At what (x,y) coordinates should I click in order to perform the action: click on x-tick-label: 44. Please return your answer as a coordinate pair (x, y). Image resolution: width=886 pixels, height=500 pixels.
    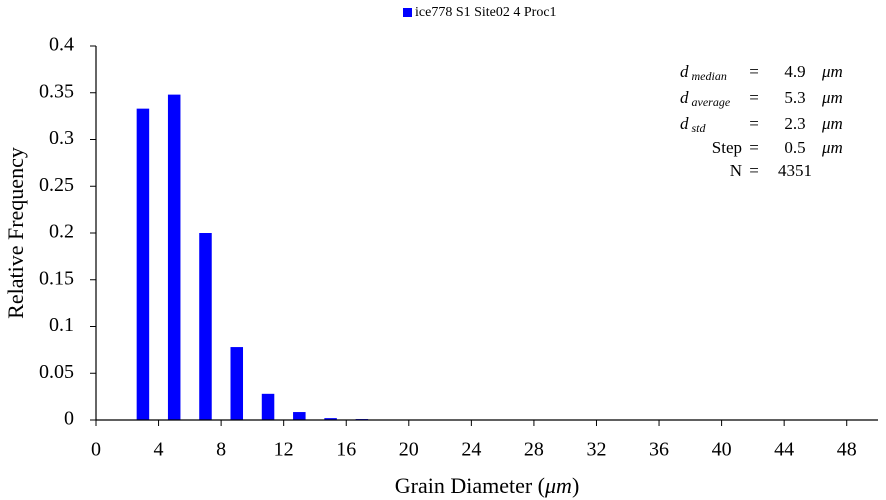
    Looking at the image, I should click on (784, 450).